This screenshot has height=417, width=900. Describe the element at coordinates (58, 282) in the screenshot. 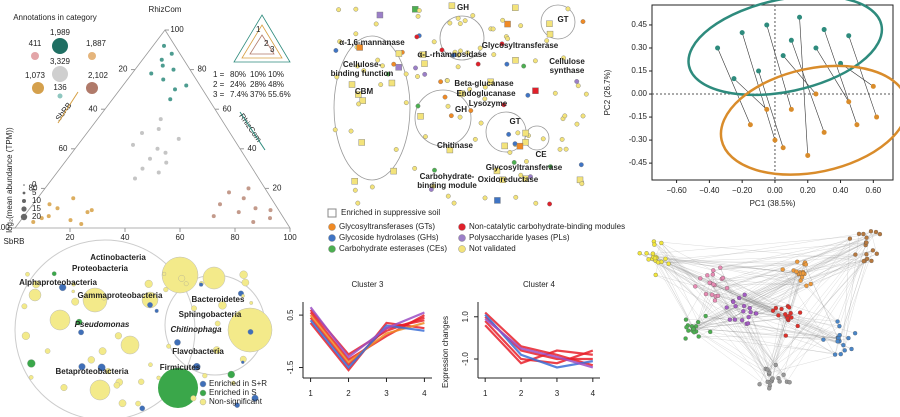

I see `taxon-label: Alphaproteobacteria` at that location.